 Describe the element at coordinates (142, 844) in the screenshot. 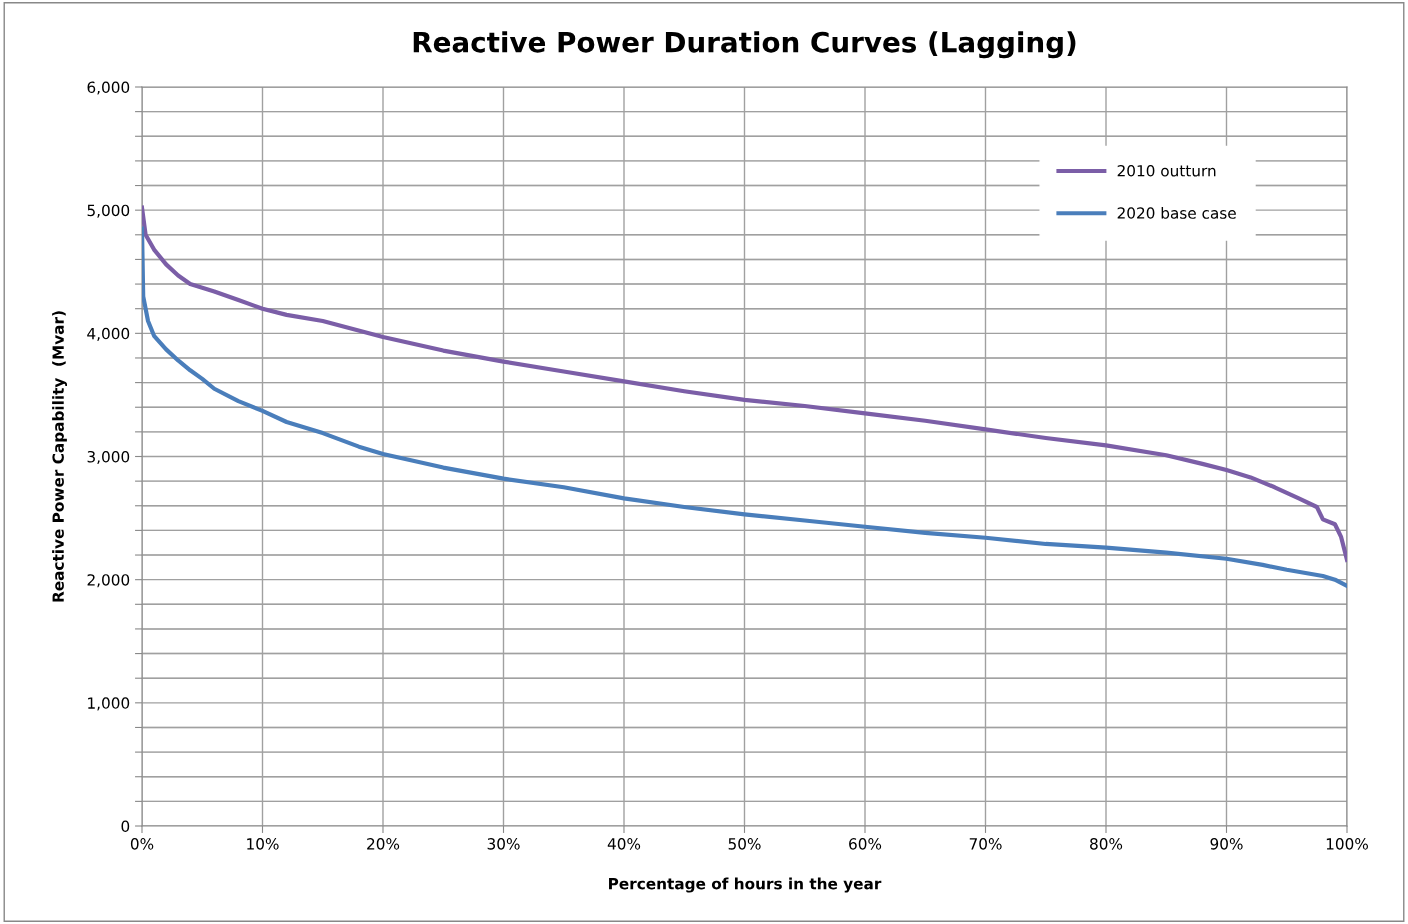

I see `x-tick-label: 0%` at that location.